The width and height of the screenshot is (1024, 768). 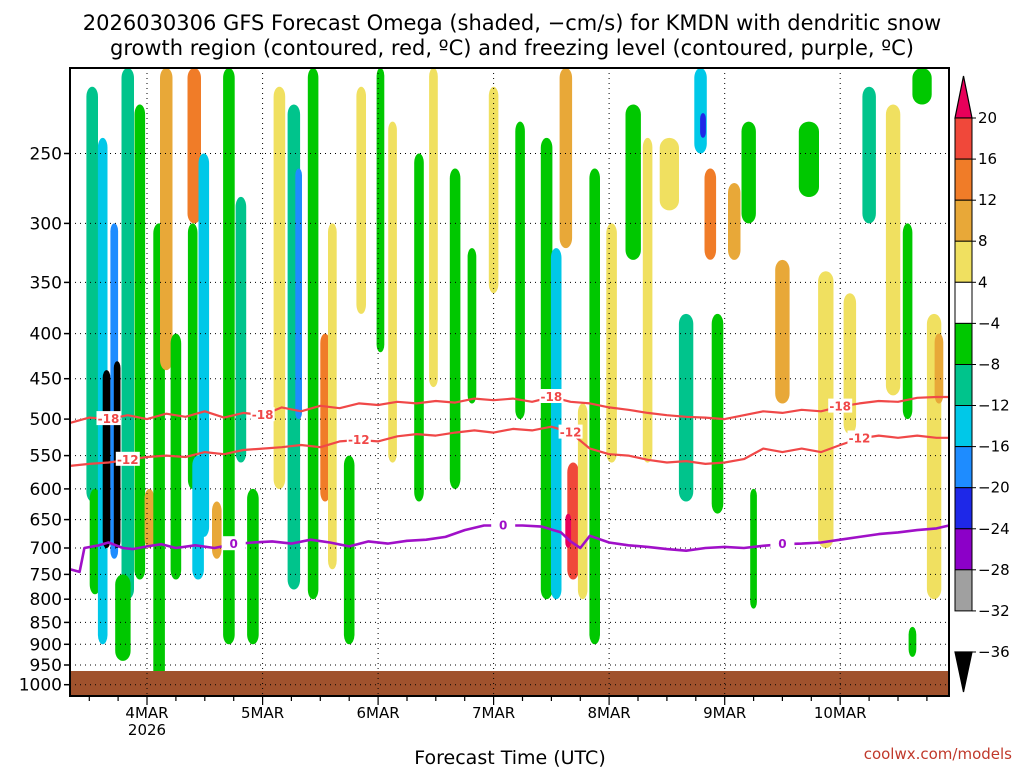 I want to click on y-tick-label-900: 900, so click(x=46, y=645).